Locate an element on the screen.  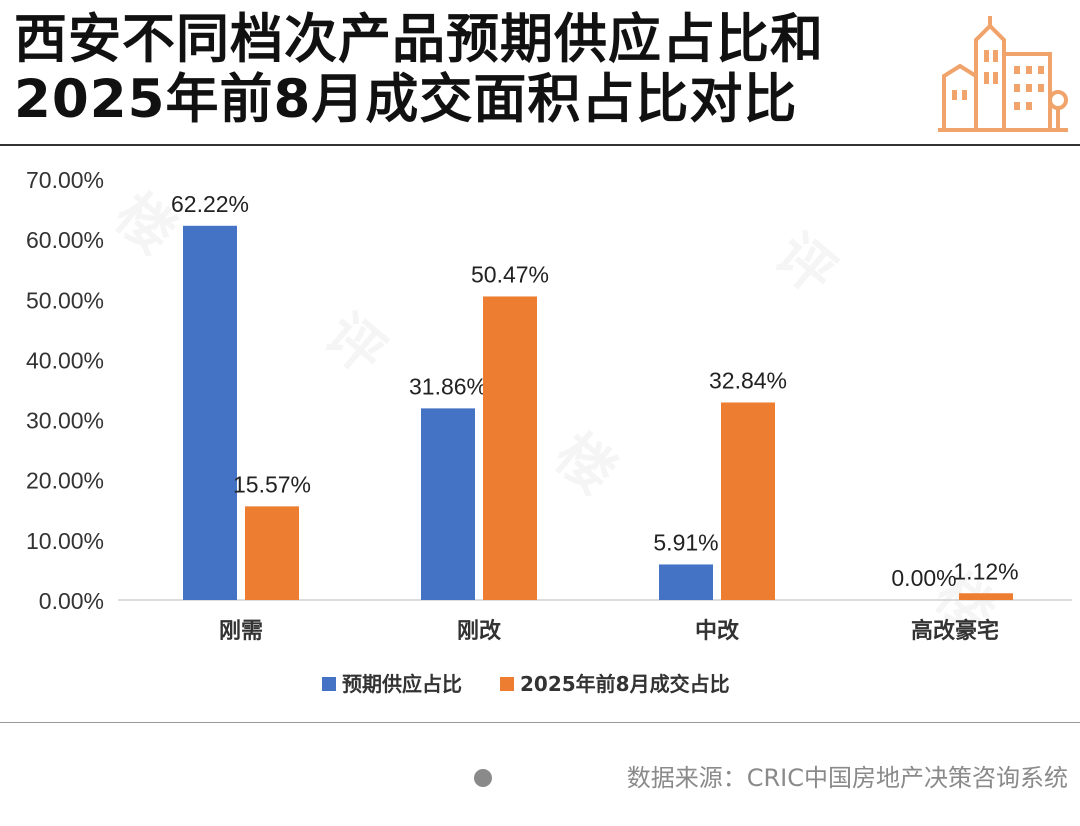
building-logo-icon is located at coordinates (1003, 74).